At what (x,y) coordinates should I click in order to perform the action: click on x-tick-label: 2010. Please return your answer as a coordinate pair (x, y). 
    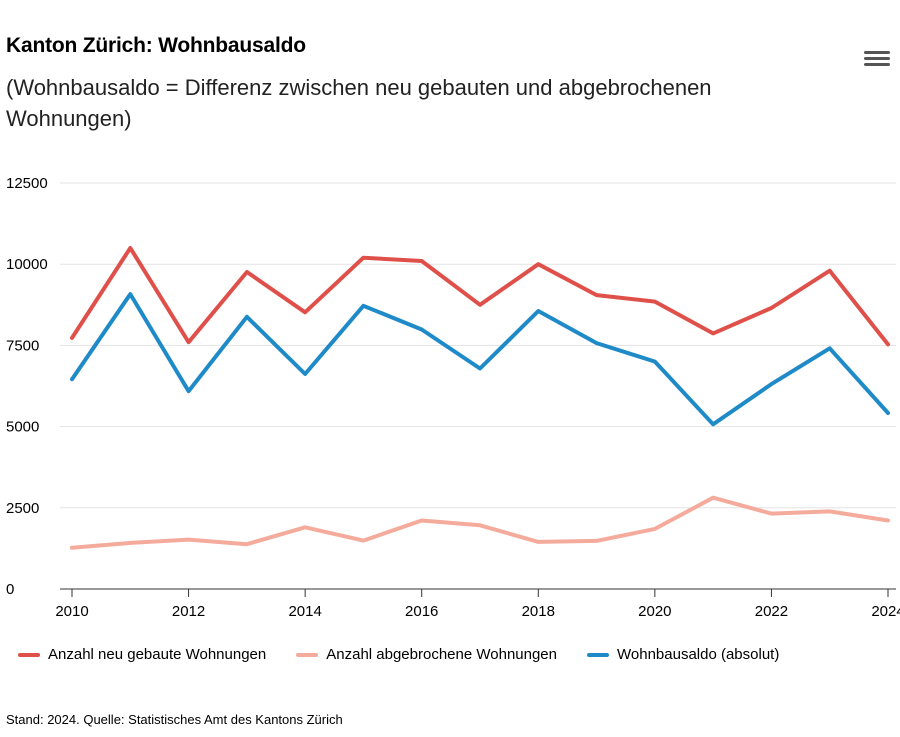
    Looking at the image, I should click on (71, 611).